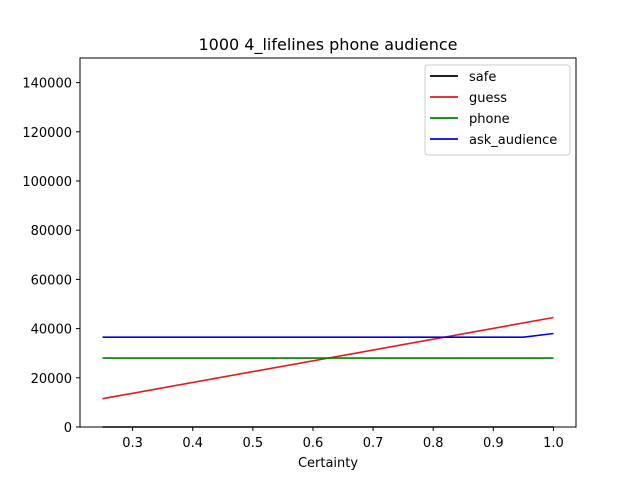 The height and width of the screenshot is (480, 640). What do you see at coordinates (482, 77) in the screenshot?
I see `legend-label: safe` at bounding box center [482, 77].